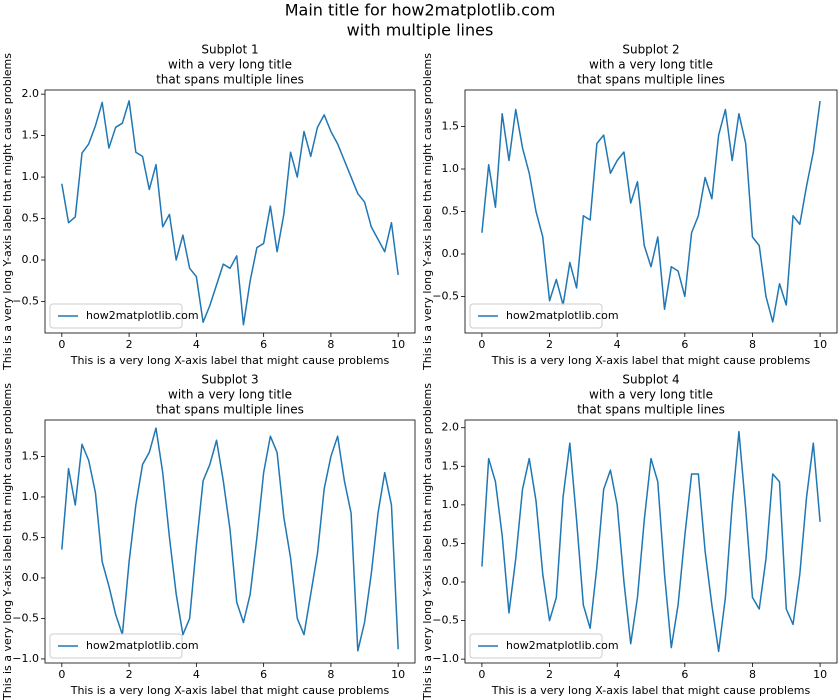 This screenshot has height=700, width=840. What do you see at coordinates (420, 10) in the screenshot?
I see `main-title: Main title for how2matplotlib.com` at bounding box center [420, 10].